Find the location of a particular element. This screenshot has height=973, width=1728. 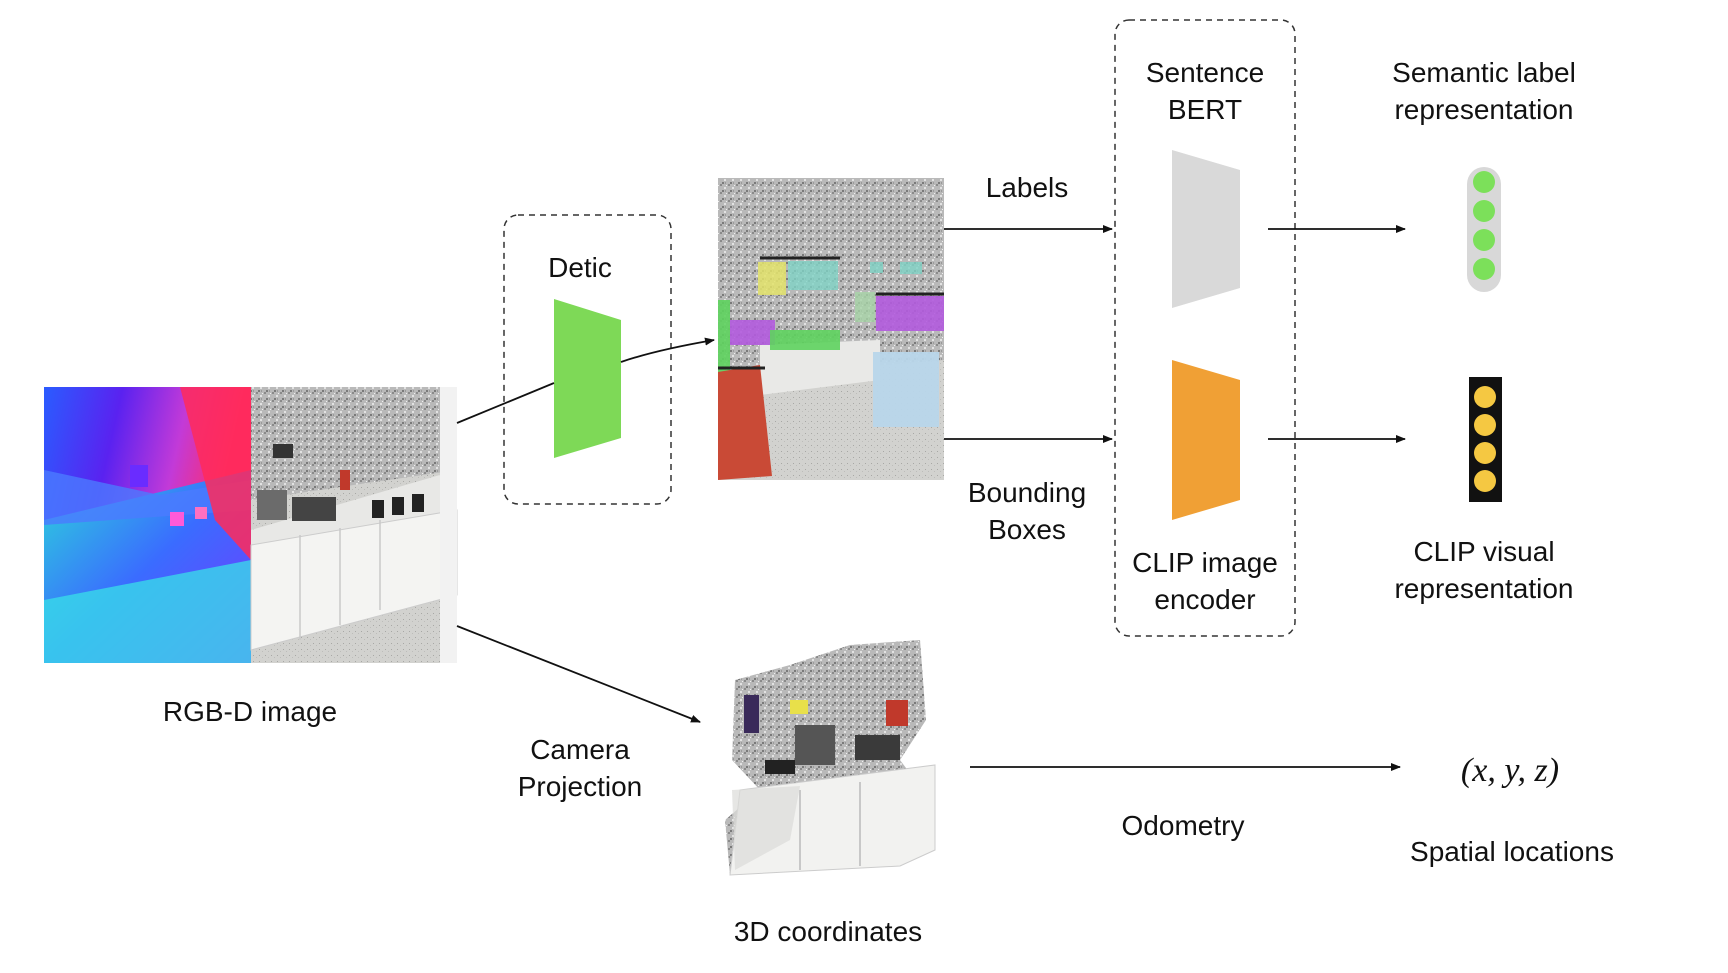

sentence-bert-label-line1: Sentence is located at coordinates (1205, 72).